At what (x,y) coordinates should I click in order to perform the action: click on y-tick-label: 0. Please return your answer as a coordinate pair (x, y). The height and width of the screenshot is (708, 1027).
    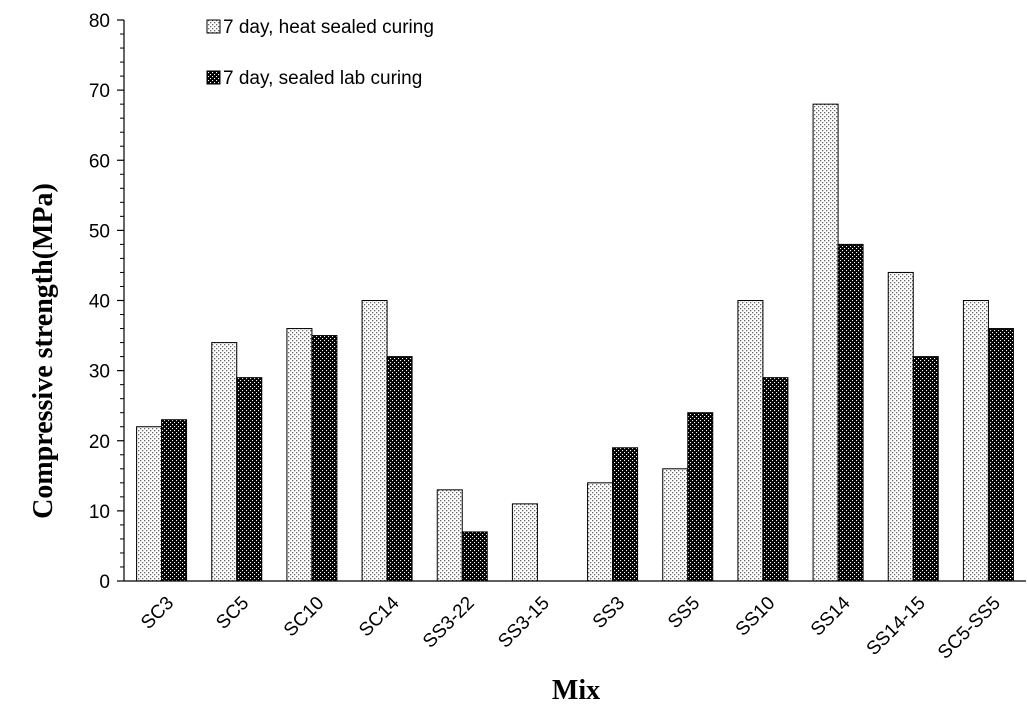
    Looking at the image, I should click on (104, 582).